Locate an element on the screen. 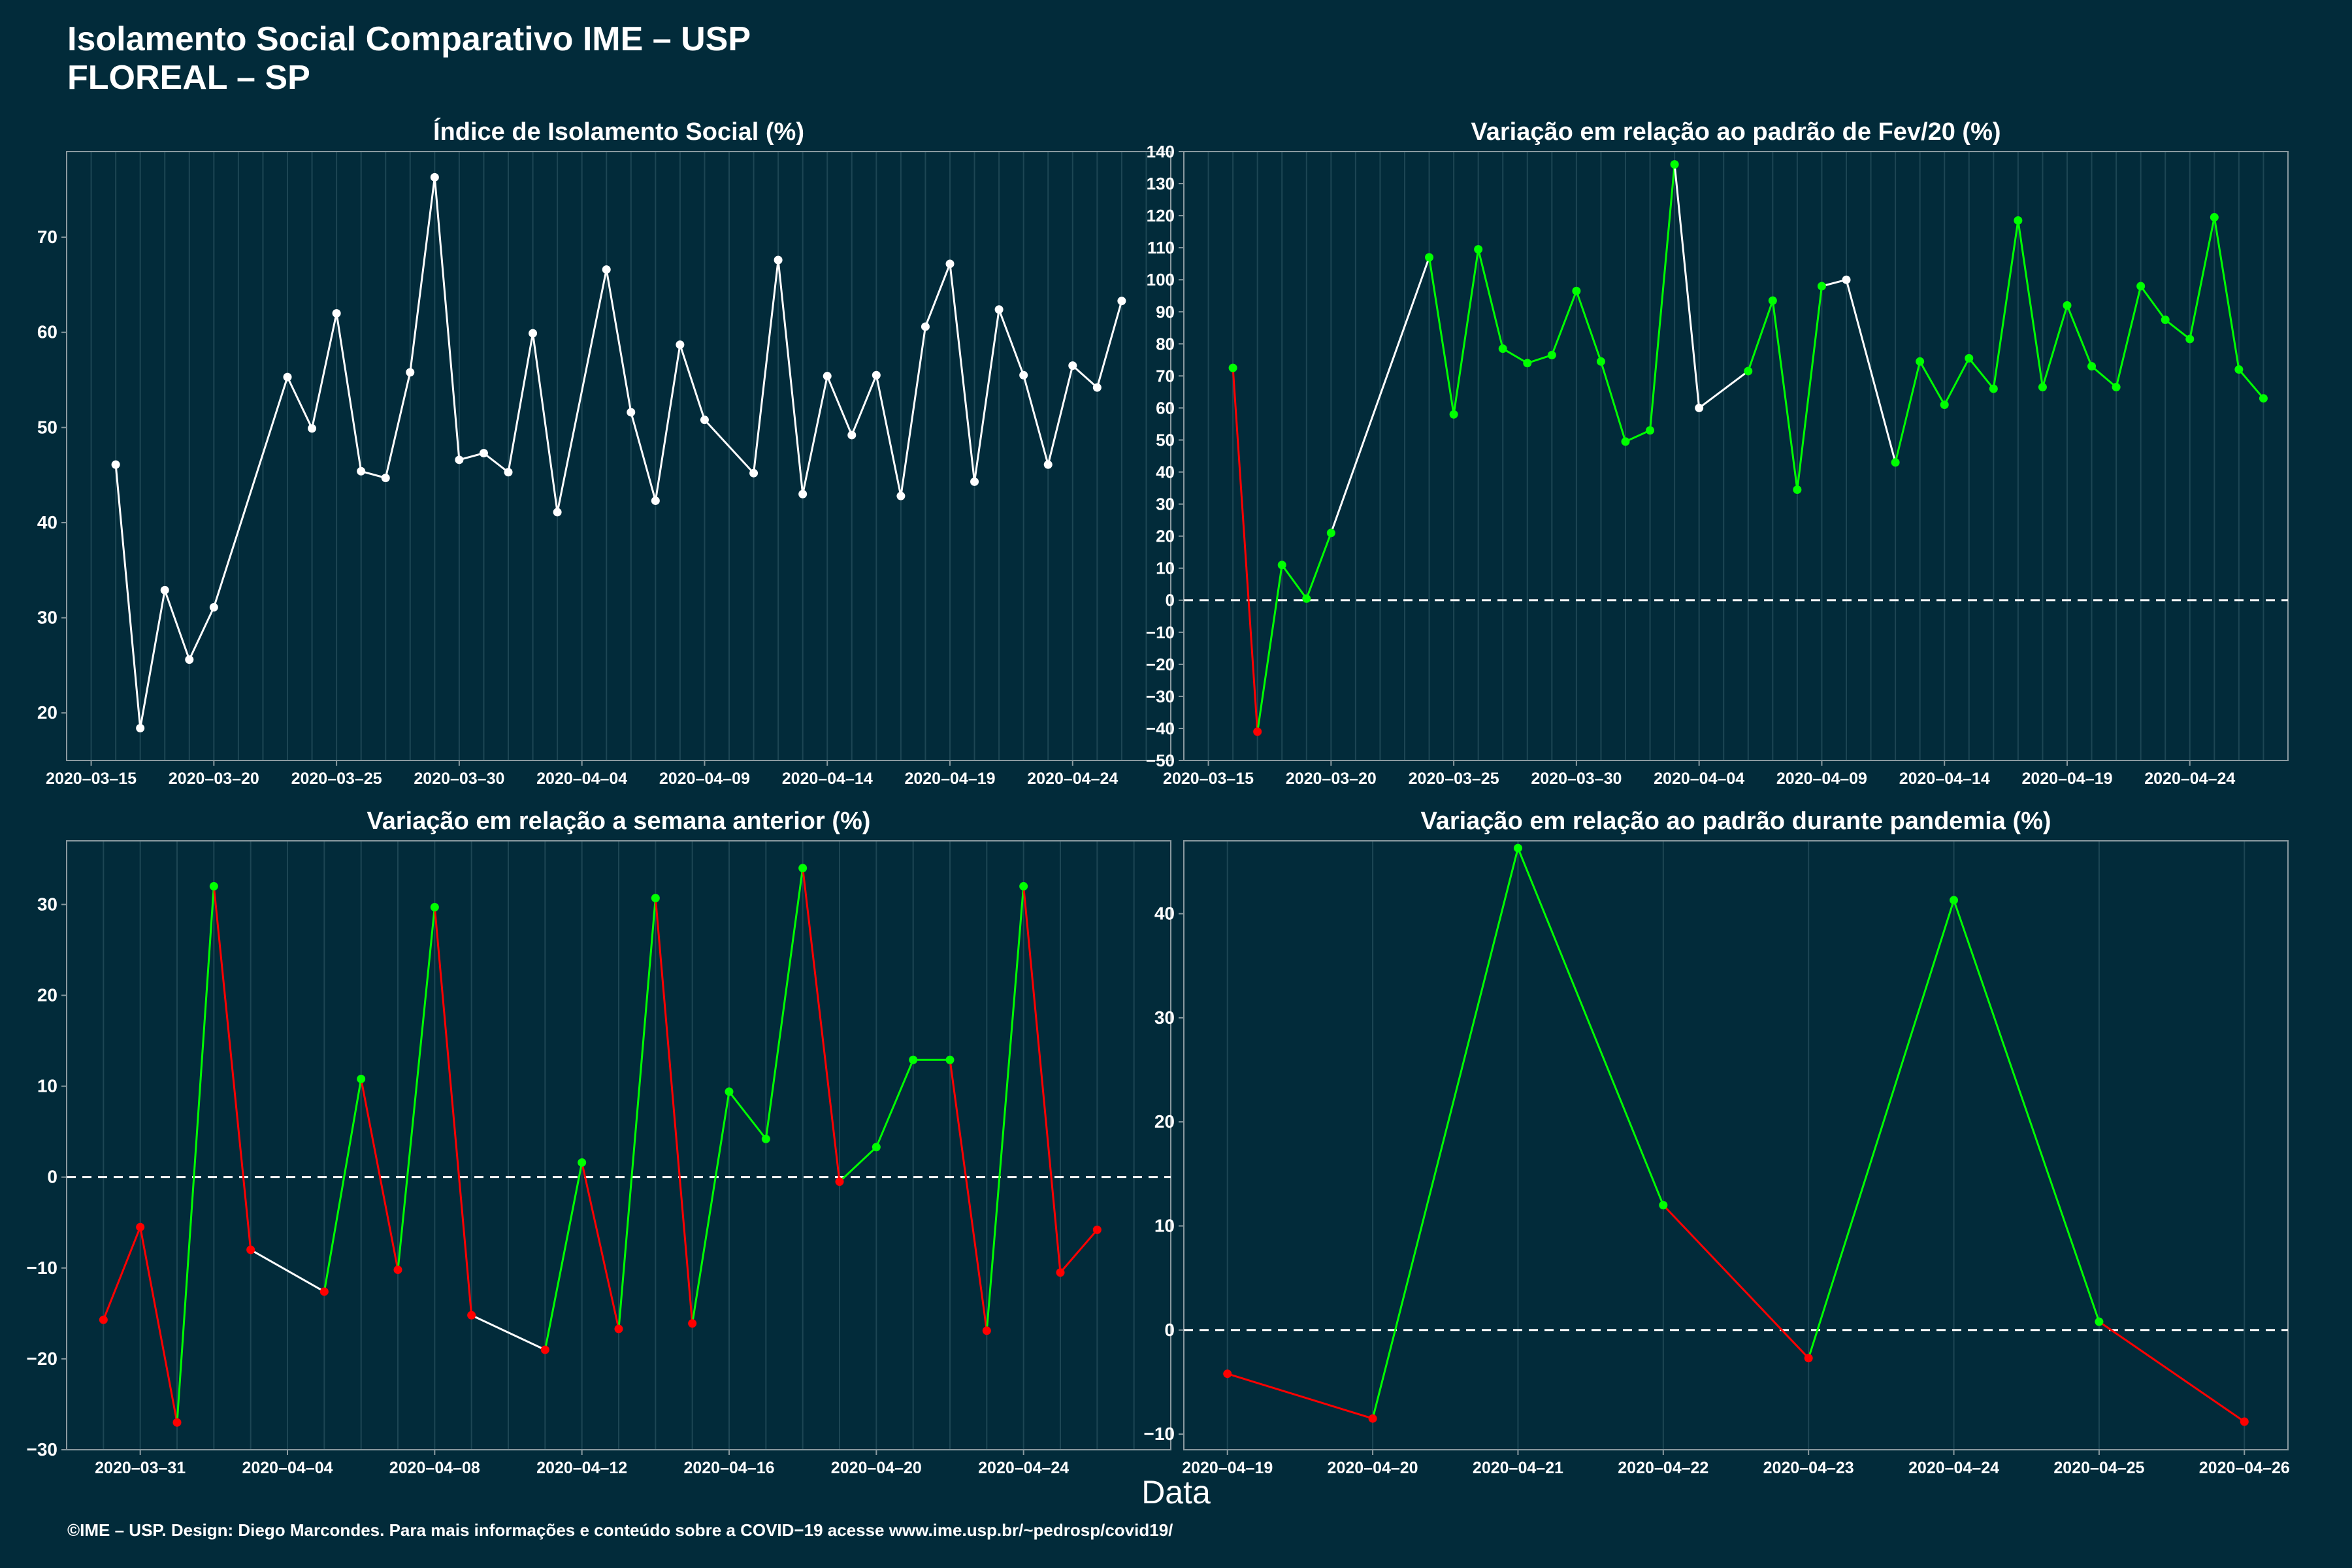 The width and height of the screenshot is (2352, 1568). x-tick-label: 2020–04–25 is located at coordinates (2098, 1468).